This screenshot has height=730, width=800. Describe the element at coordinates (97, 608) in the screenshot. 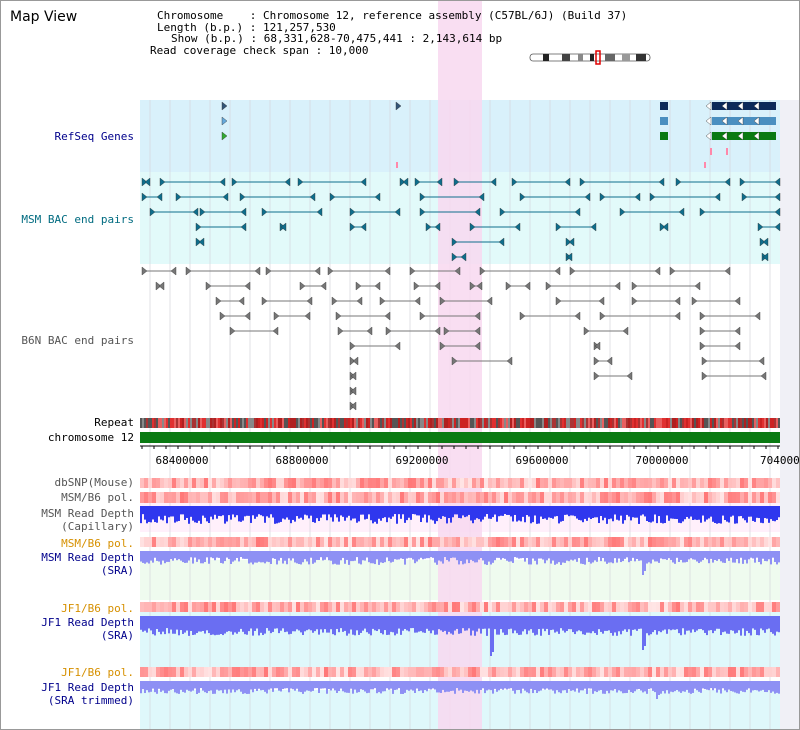

I see `track-label-jf1-b6-pol: JF1/B6 pol.` at that location.